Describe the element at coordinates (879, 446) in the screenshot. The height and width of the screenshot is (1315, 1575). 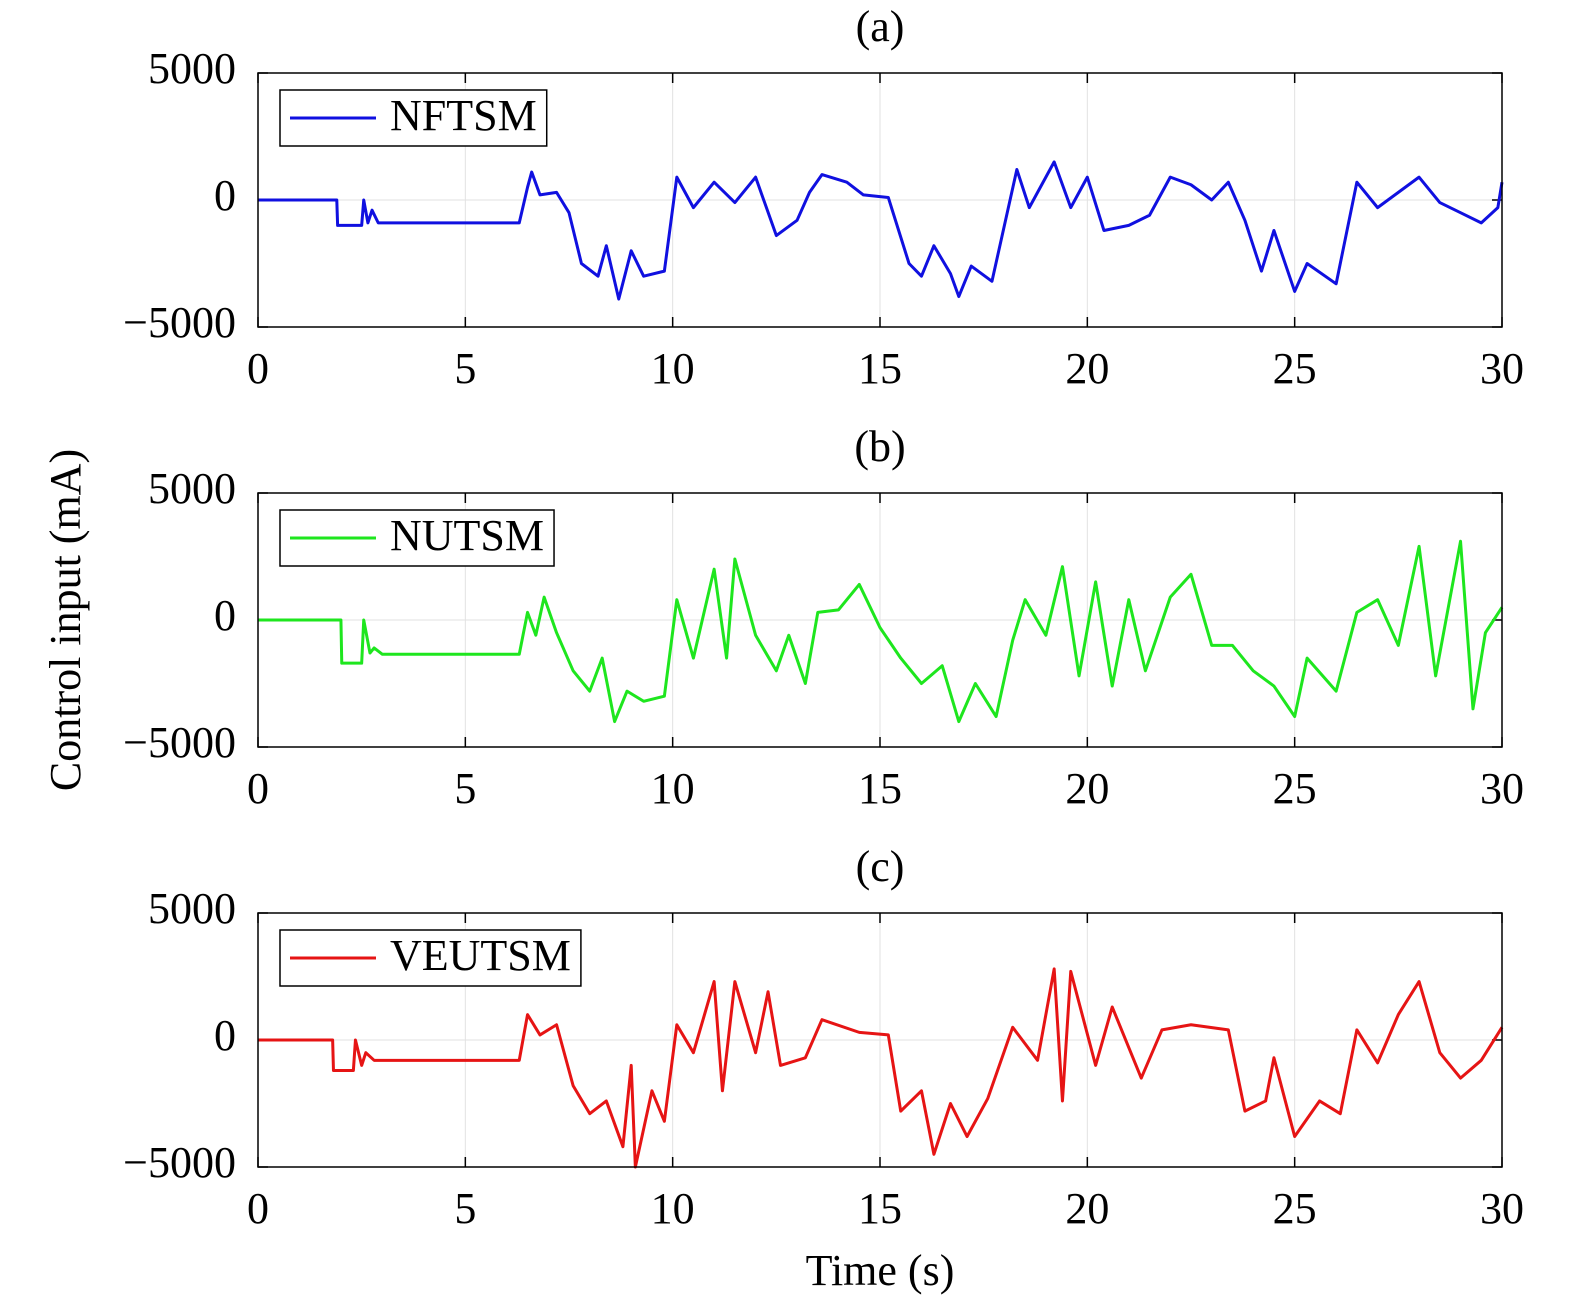
I see `subplot-title: (b)` at that location.